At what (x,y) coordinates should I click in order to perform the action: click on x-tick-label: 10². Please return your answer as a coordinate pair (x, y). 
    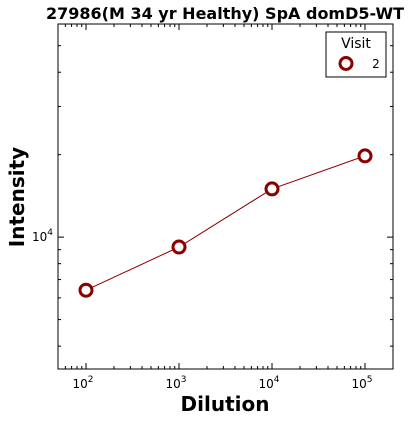
    Looking at the image, I should click on (82, 383).